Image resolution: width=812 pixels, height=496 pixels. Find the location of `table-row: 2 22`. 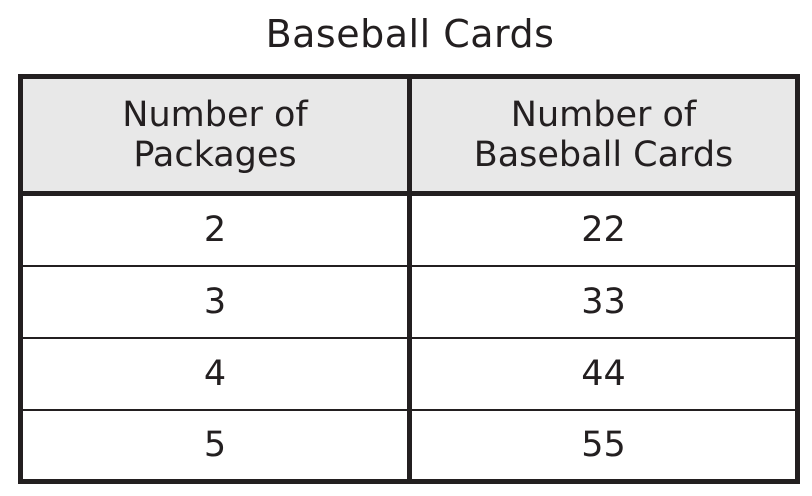

table-row: 2 22 is located at coordinates (409, 229).